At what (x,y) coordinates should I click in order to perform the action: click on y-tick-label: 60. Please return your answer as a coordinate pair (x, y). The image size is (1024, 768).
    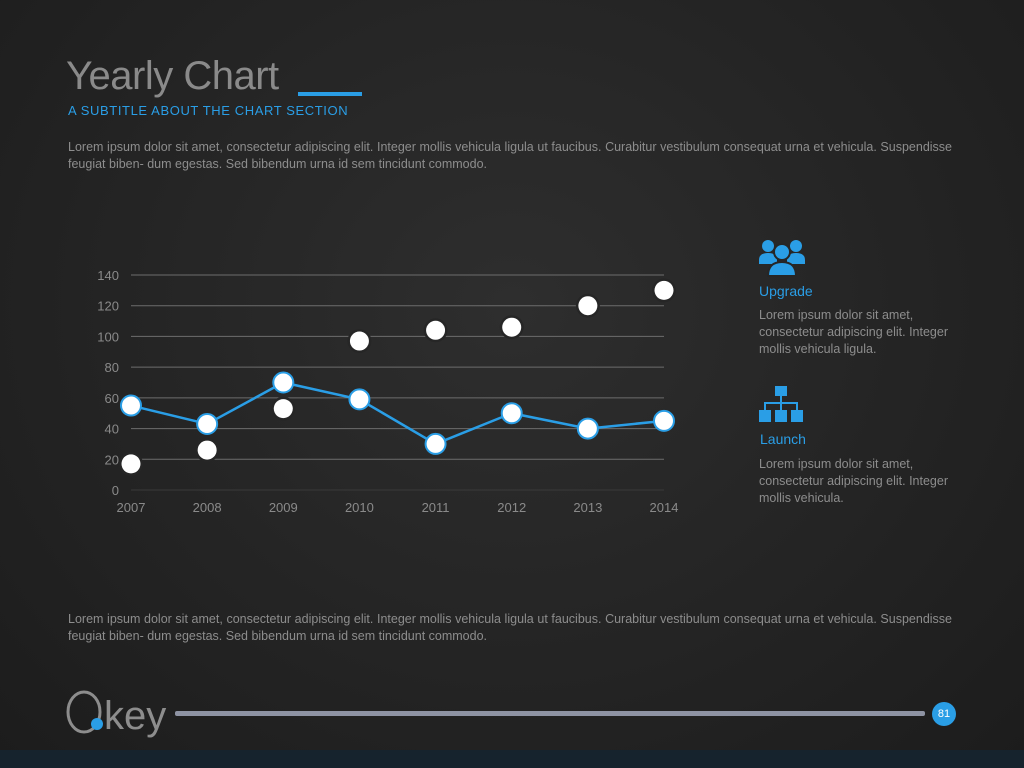
    Looking at the image, I should click on (112, 398).